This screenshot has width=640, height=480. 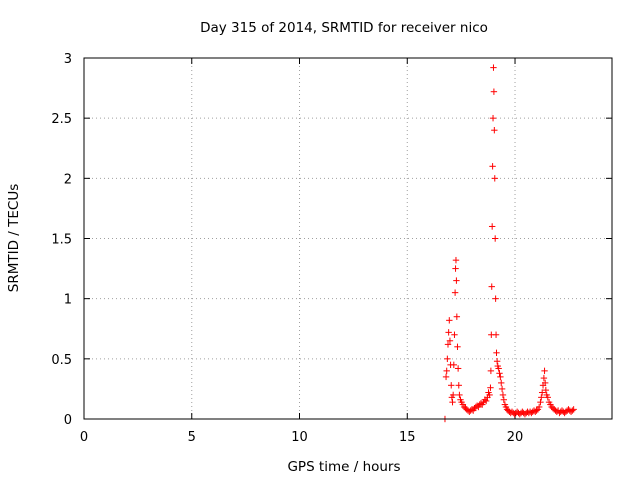 I want to click on x-tick-label: 0, so click(x=84, y=437).